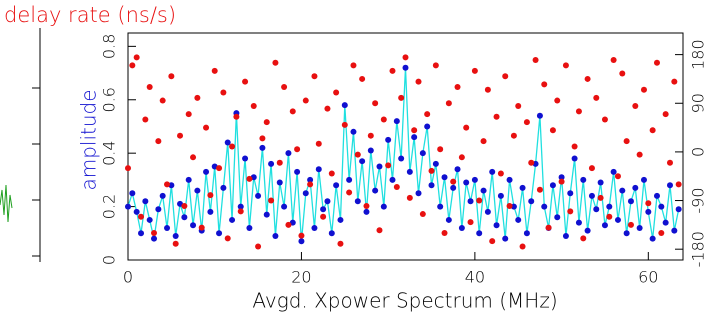 This screenshot has height=322, width=710. Describe the element at coordinates (475, 277) in the screenshot. I see `x-tick-label: 40` at that location.